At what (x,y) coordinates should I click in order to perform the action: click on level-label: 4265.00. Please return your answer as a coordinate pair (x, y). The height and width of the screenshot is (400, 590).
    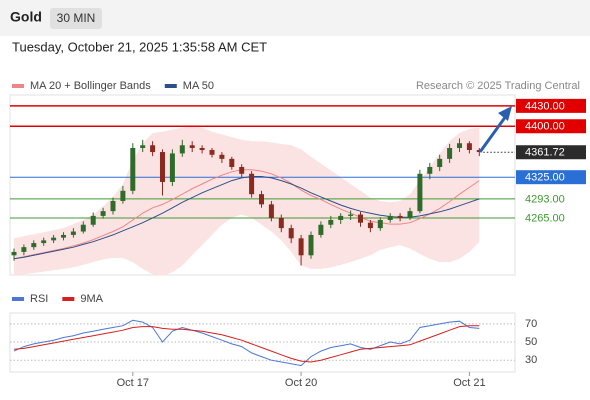
    Looking at the image, I should click on (545, 218).